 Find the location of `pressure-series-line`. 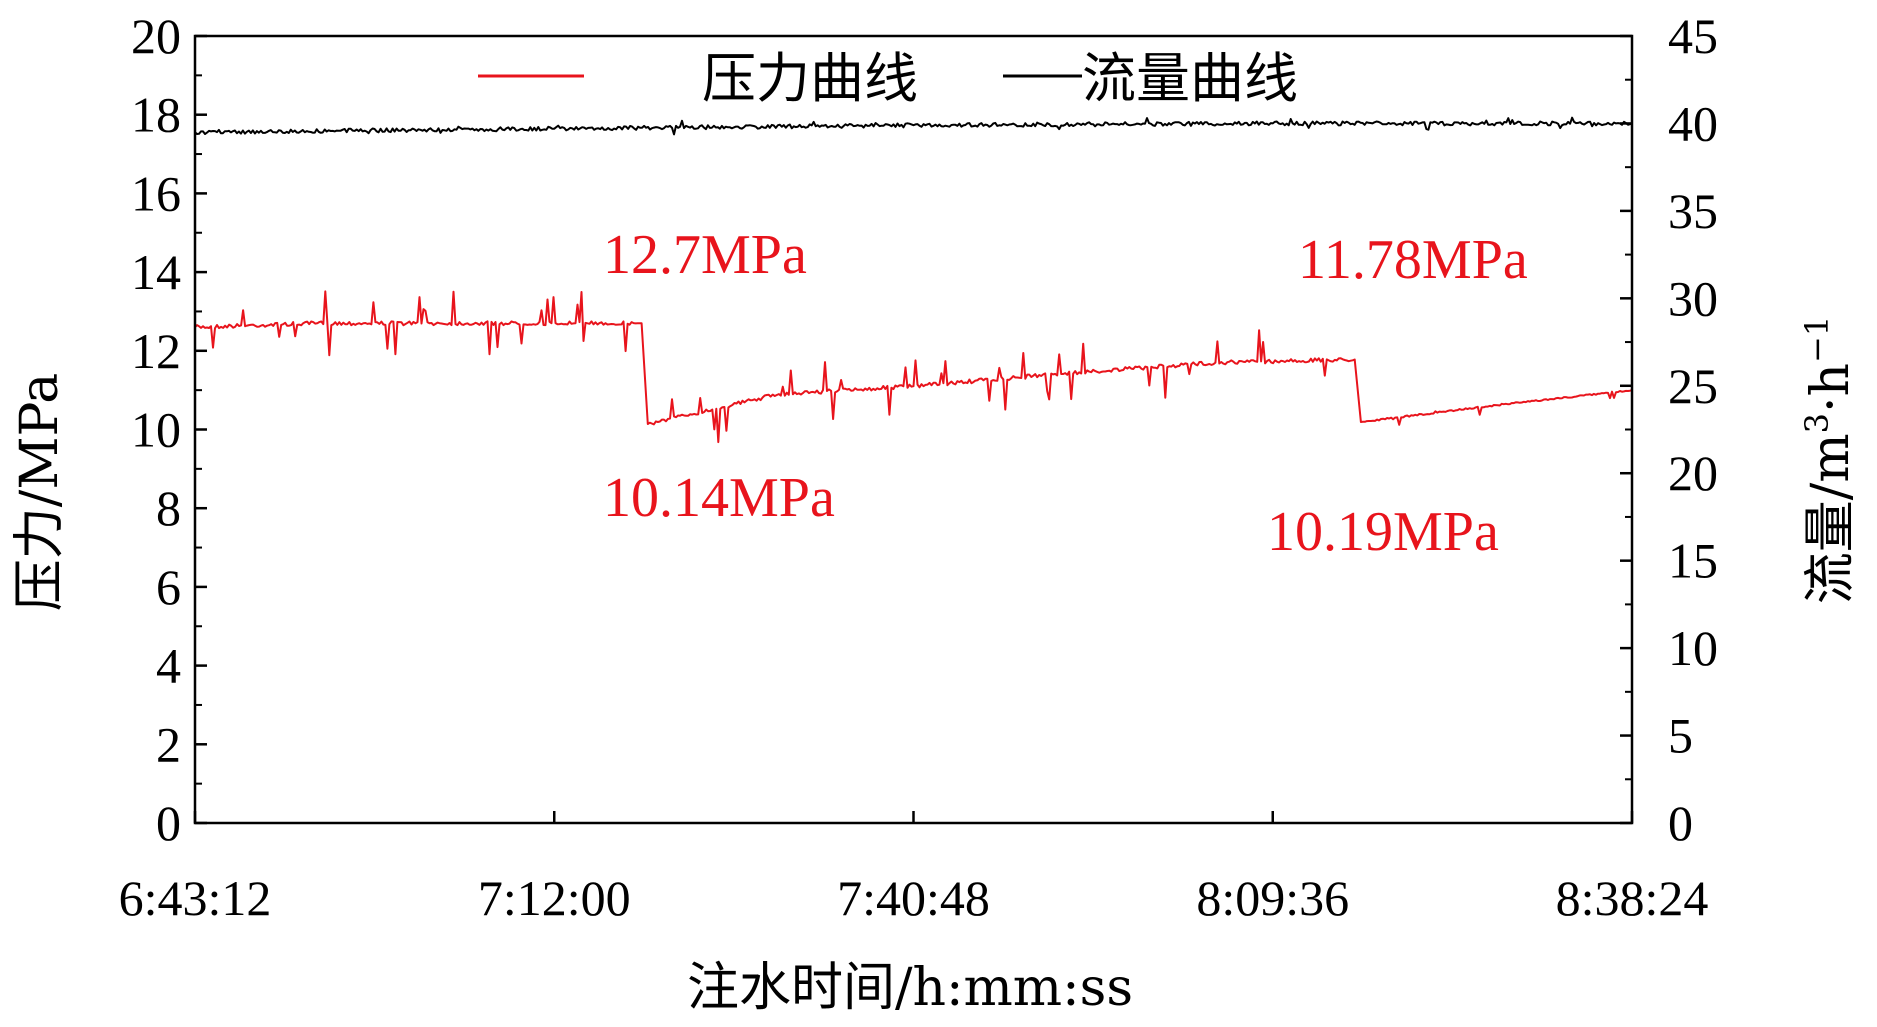

pressure-series-line is located at coordinates (913, 367).